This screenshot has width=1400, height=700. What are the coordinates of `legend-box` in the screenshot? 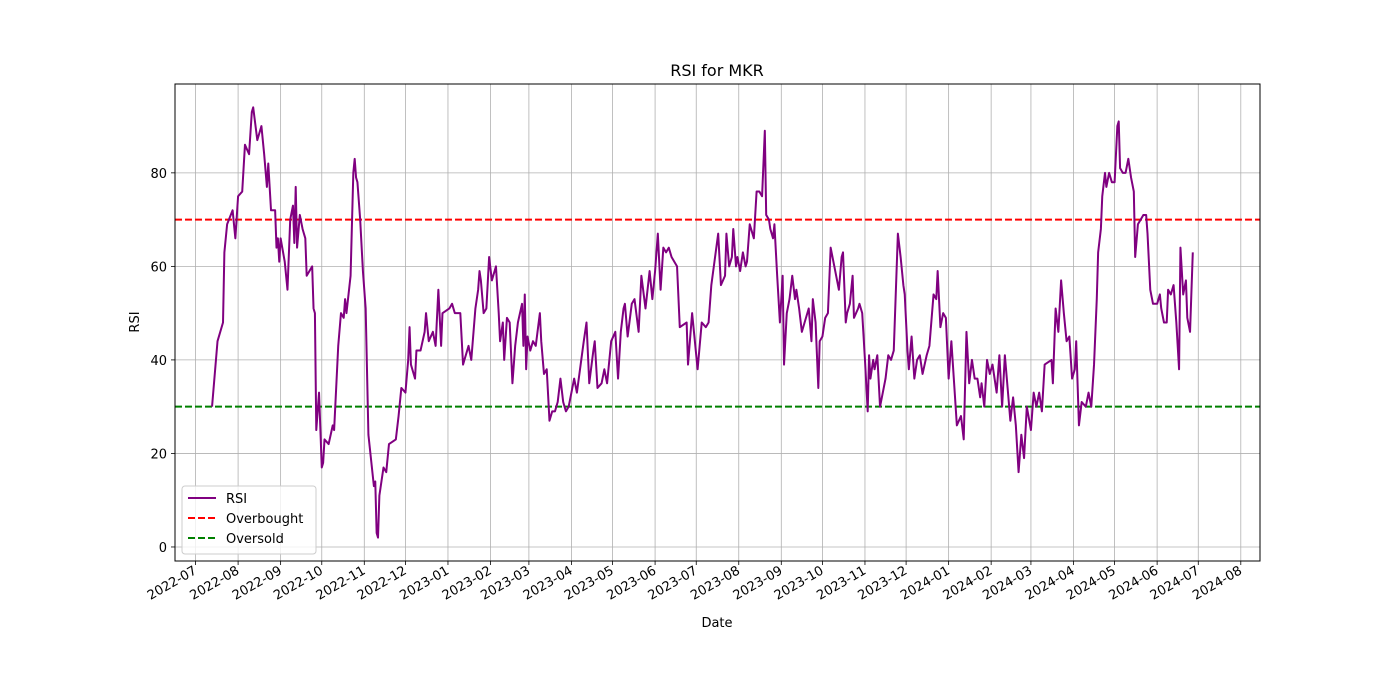 It's located at (249, 520).